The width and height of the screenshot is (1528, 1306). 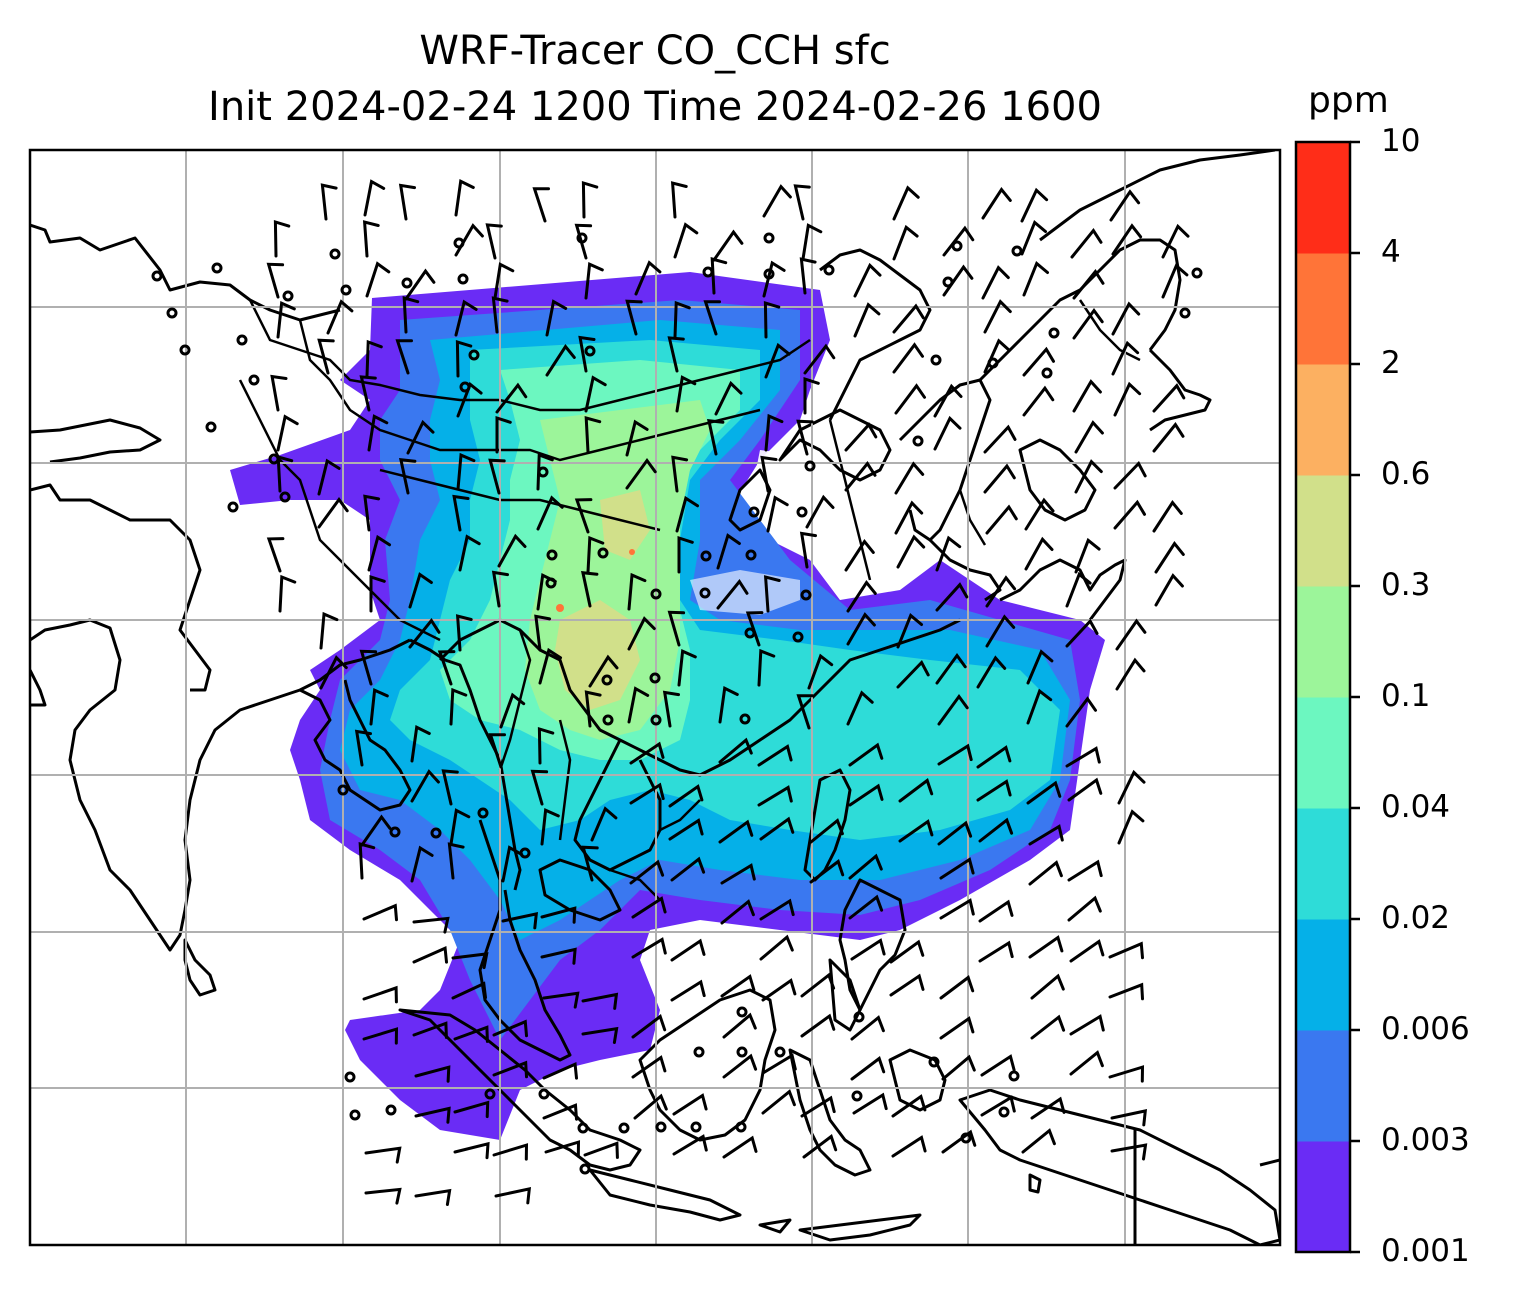 What do you see at coordinates (1416, 918) in the screenshot?
I see `colorbar-tick-label: 0.02` at bounding box center [1416, 918].